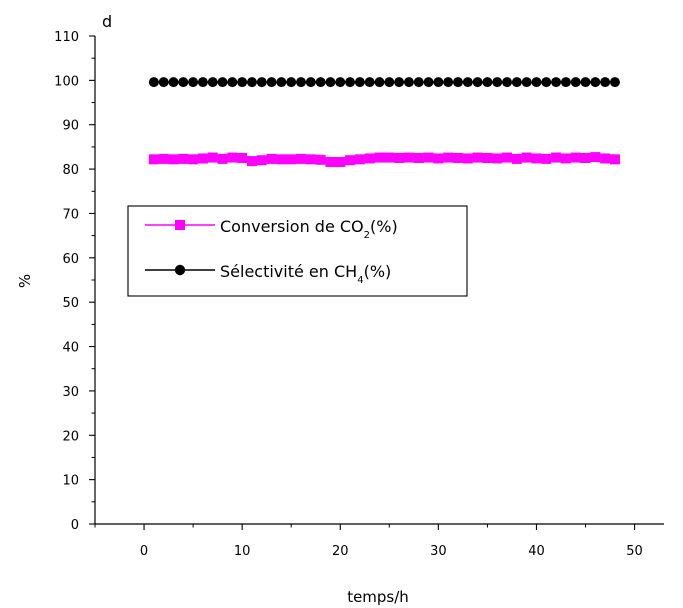 The width and height of the screenshot is (683, 608). Describe the element at coordinates (144, 551) in the screenshot. I see `x-tick-label: 0` at that location.